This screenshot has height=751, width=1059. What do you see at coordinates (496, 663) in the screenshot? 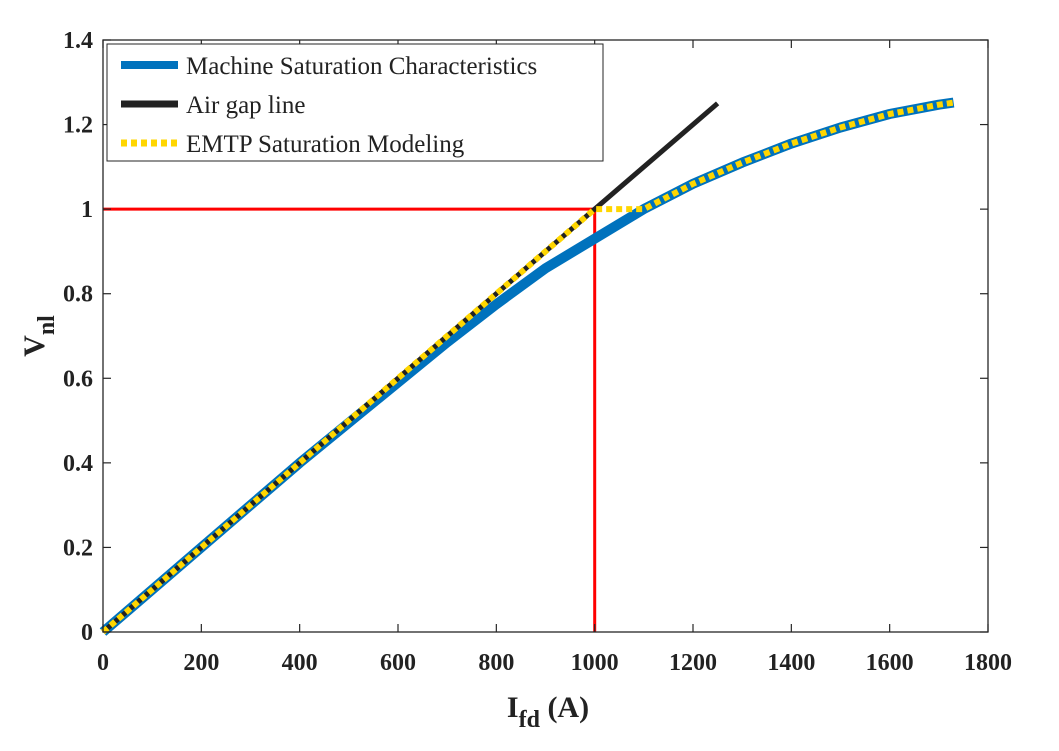
I see `x-tick-label: 800` at bounding box center [496, 663].